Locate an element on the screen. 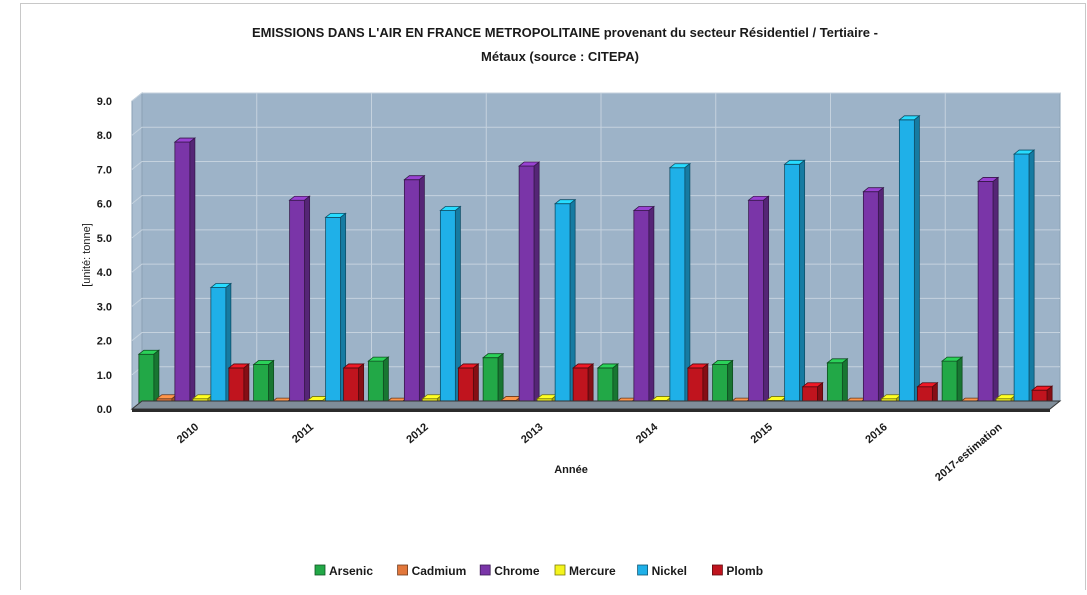 This screenshot has height=595, width=1087. floor-edge is located at coordinates (591, 410).